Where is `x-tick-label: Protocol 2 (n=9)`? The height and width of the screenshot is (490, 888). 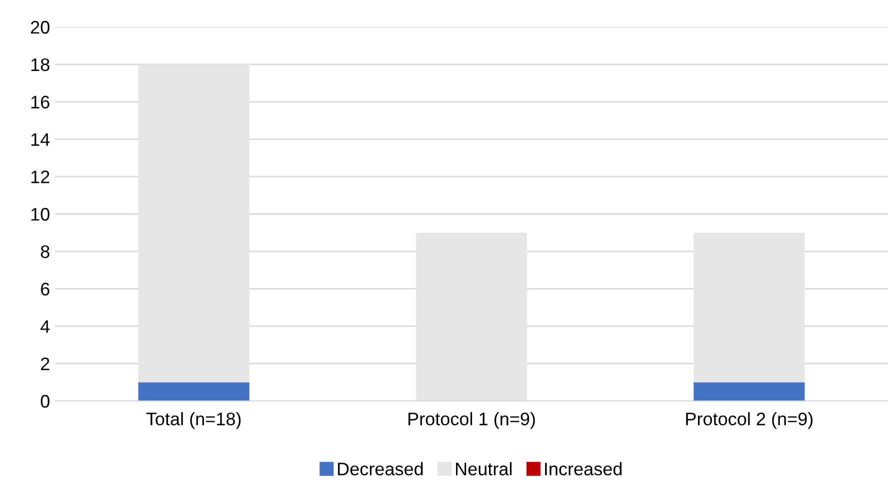 x-tick-label: Protocol 2 (n=9) is located at coordinates (749, 420).